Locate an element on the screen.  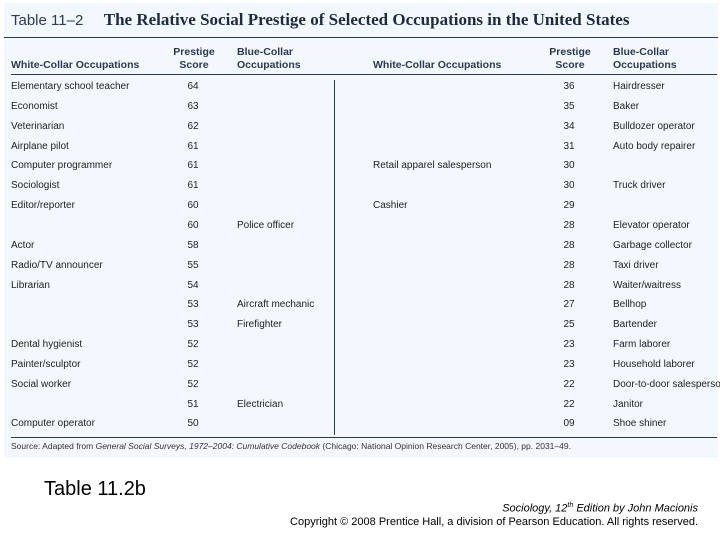
prestige-score: 54 is located at coordinates (193, 285).